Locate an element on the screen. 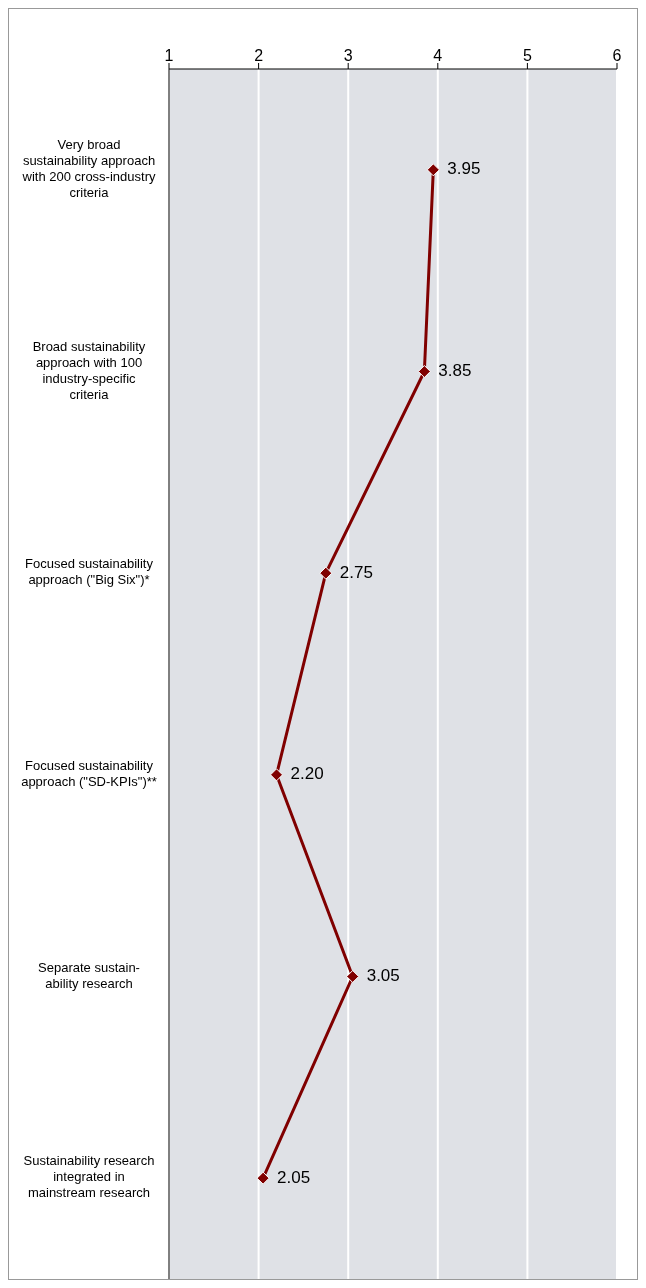  y-tick-label: Broad sustainability approach with 100 industry-specific criteria is located at coordinates (89, 370).